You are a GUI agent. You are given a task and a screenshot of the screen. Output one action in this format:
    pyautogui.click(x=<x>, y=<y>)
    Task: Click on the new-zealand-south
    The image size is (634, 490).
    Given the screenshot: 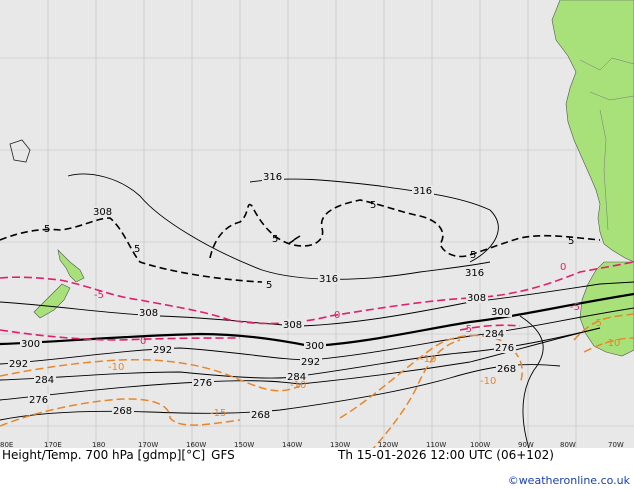 What is the action you would take?
    pyautogui.click(x=52, y=301)
    